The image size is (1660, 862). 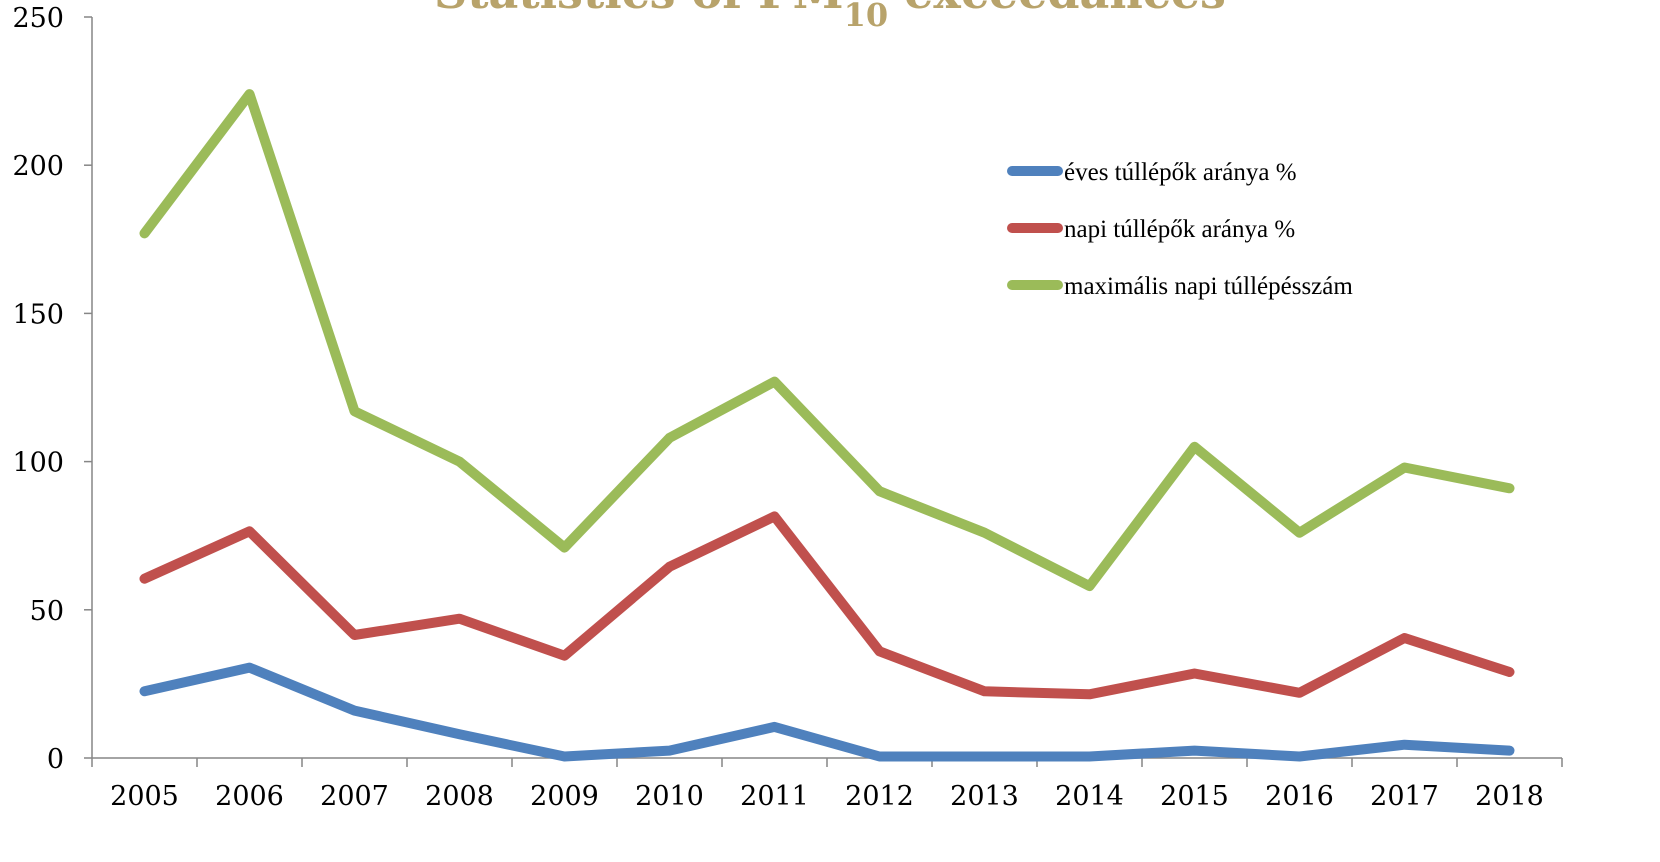 I want to click on x-tick-label: 2014, so click(x=1089, y=796).